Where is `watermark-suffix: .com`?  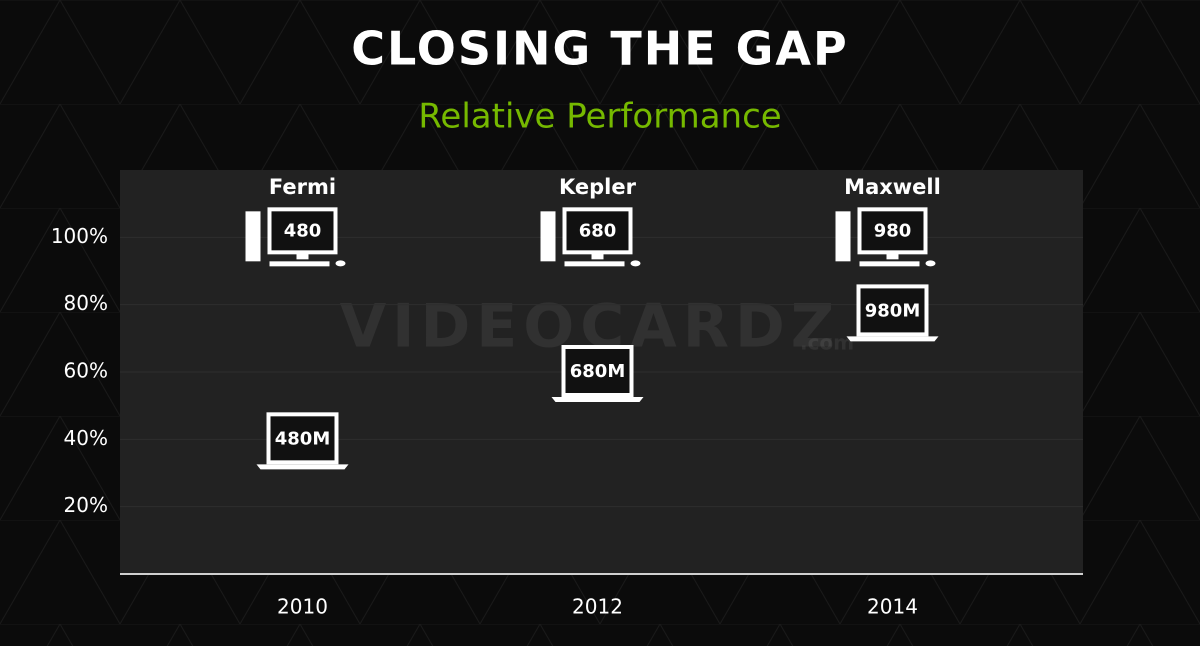
watermark-suffix: .com is located at coordinates (827, 343).